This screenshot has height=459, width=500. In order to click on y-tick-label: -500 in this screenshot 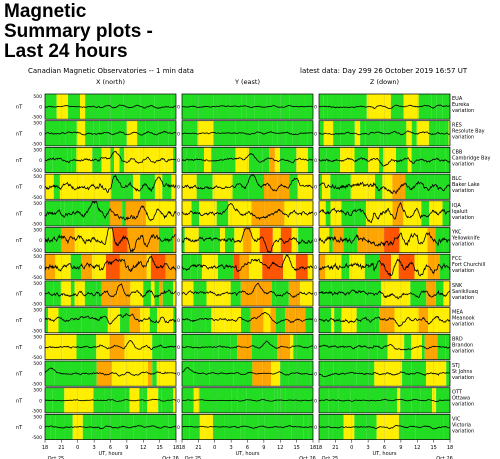, I will do `click(37, 251)`.